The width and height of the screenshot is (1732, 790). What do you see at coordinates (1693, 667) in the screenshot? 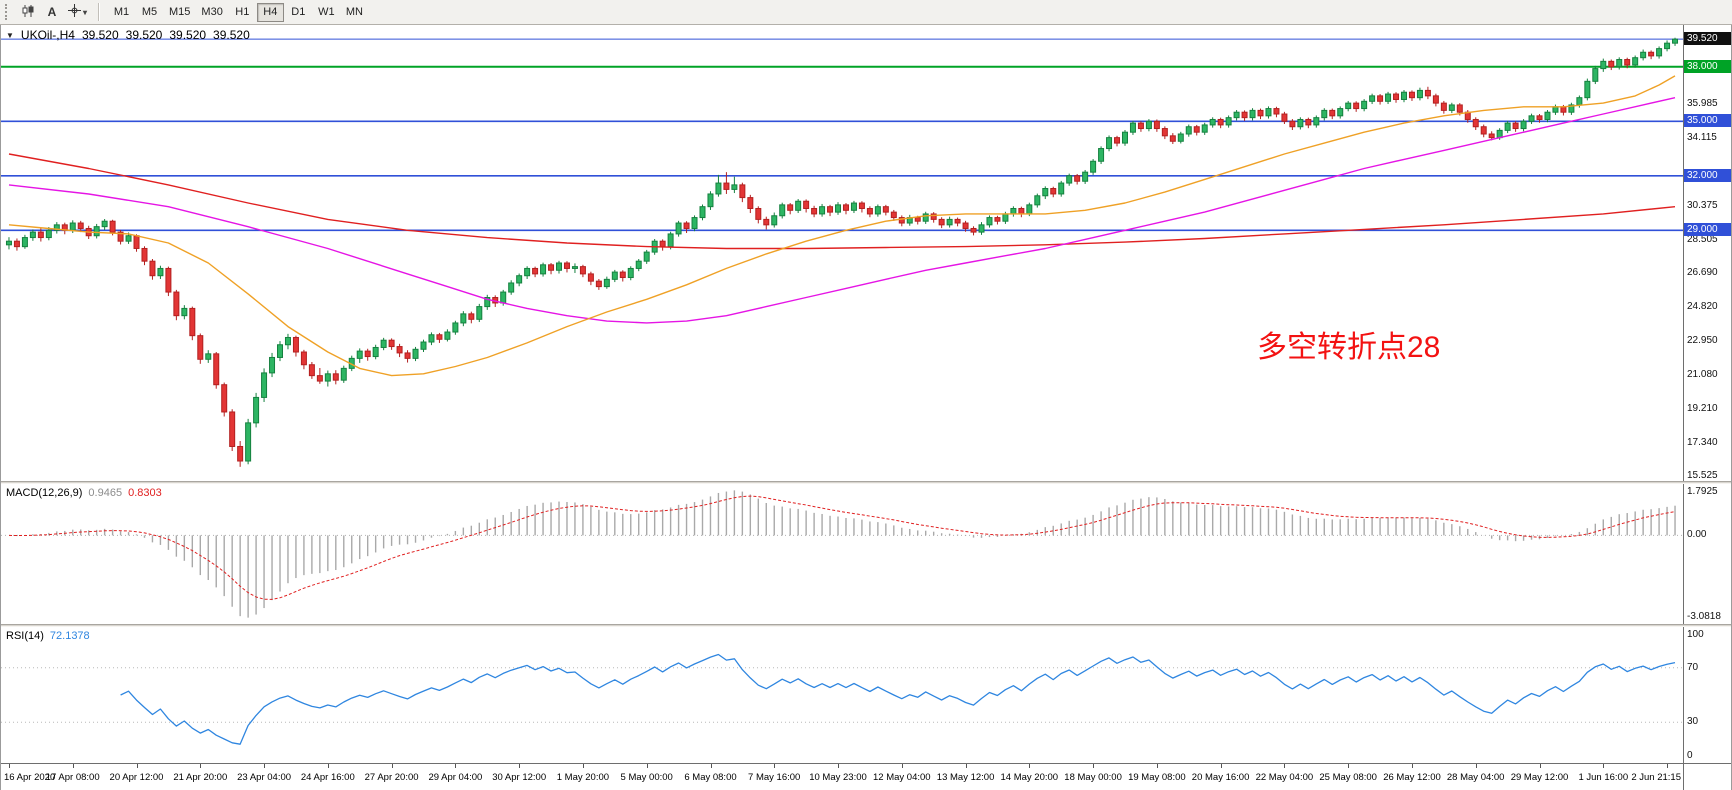
I see `rsi-scale-label: 70` at bounding box center [1693, 667].